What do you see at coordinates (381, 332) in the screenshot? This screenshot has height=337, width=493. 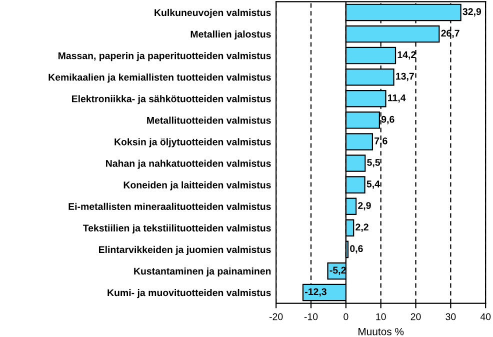 I see `x-axis-title: Muutos %` at bounding box center [381, 332].